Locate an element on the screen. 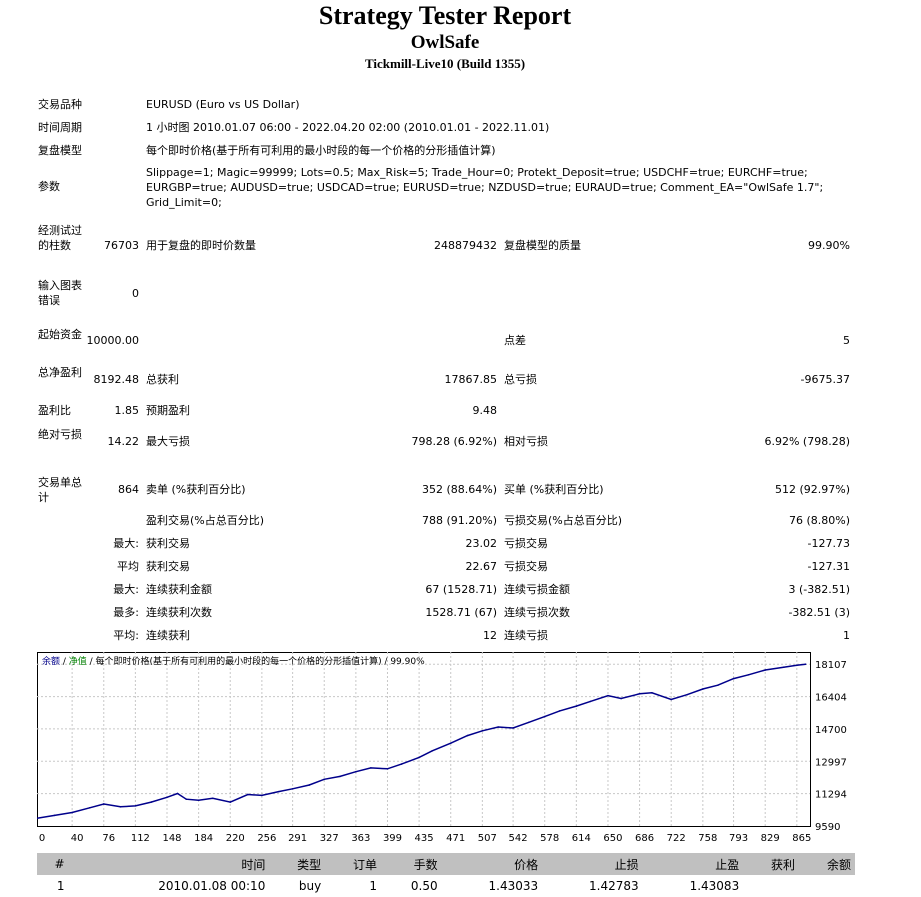 Image resolution: width=921 pixels, height=897 pixels. spread-value: 5 is located at coordinates (846, 340).